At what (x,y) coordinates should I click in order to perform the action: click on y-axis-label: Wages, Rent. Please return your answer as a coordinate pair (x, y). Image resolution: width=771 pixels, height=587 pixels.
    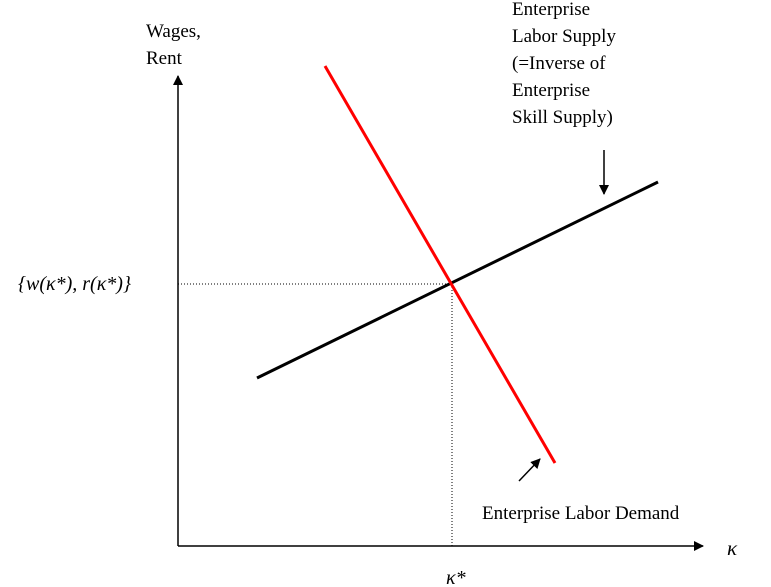
    Looking at the image, I should click on (173, 45).